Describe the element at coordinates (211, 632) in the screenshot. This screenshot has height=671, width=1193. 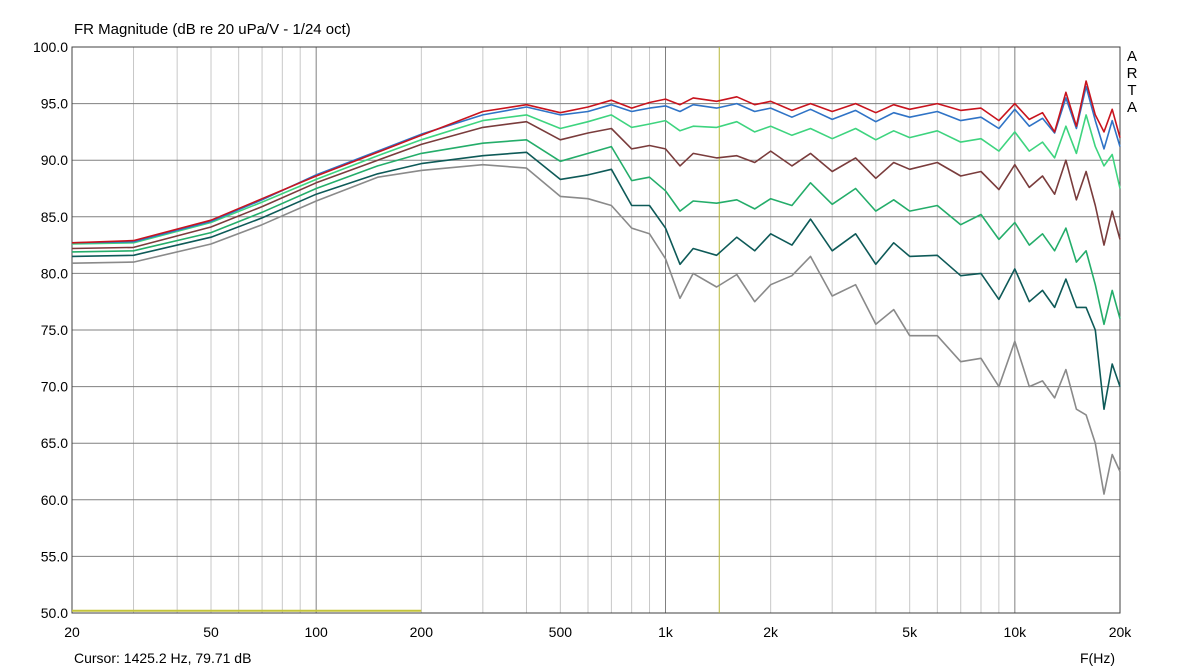
I see `x-tick-label: 50` at that location.